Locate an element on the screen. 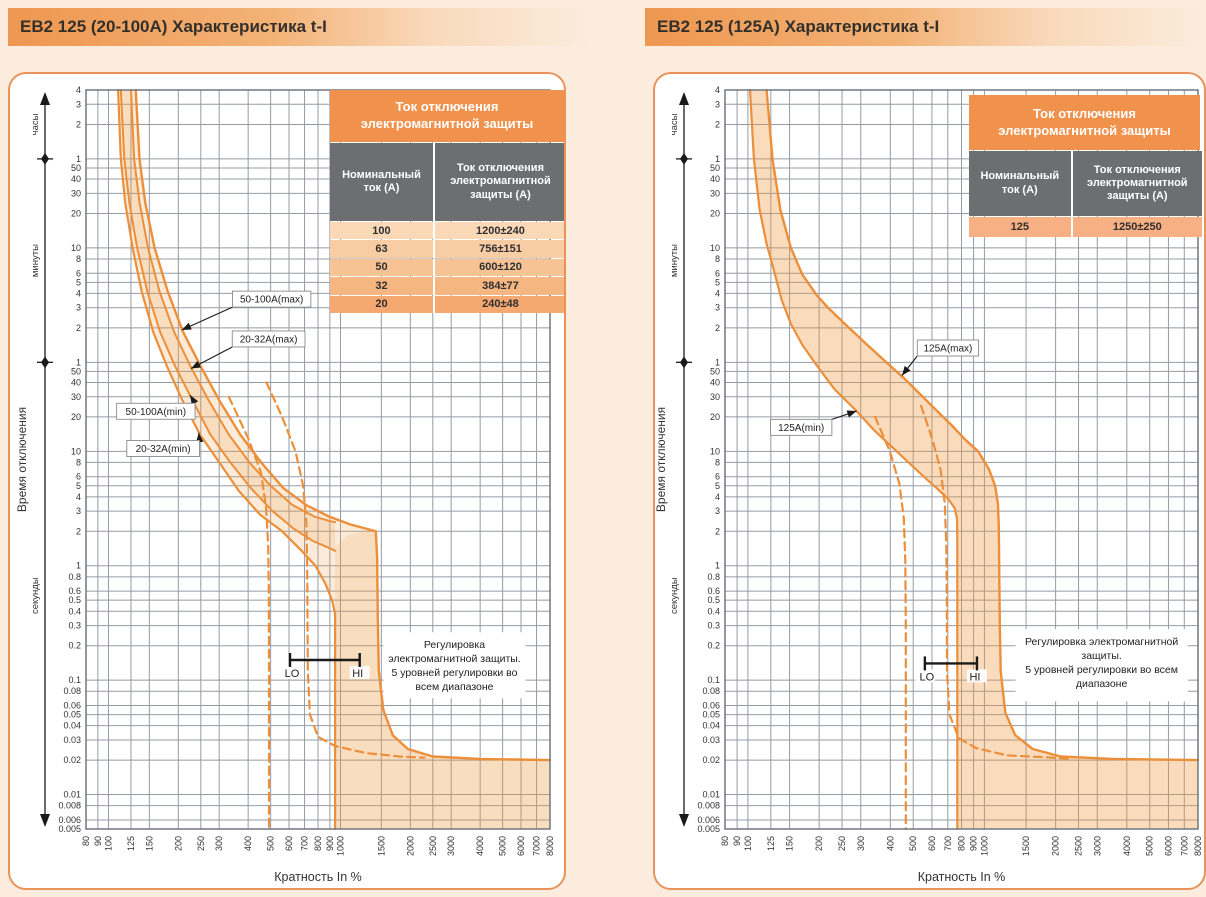 Image resolution: width=1206 pixels, height=897 pixels. svg-text: 30 is located at coordinates (76, 397).